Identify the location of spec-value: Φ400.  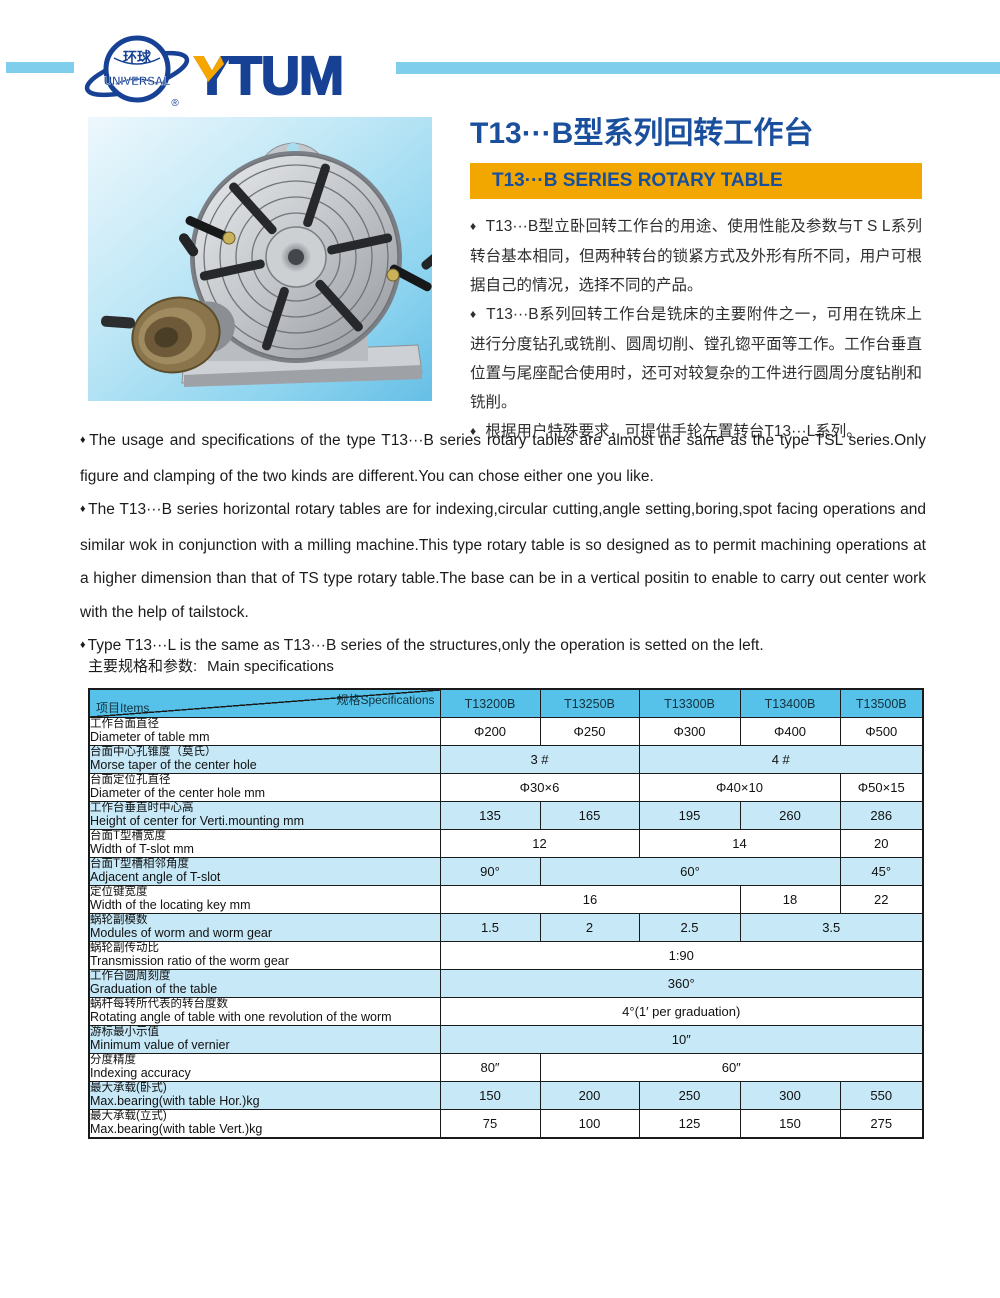
(790, 731).